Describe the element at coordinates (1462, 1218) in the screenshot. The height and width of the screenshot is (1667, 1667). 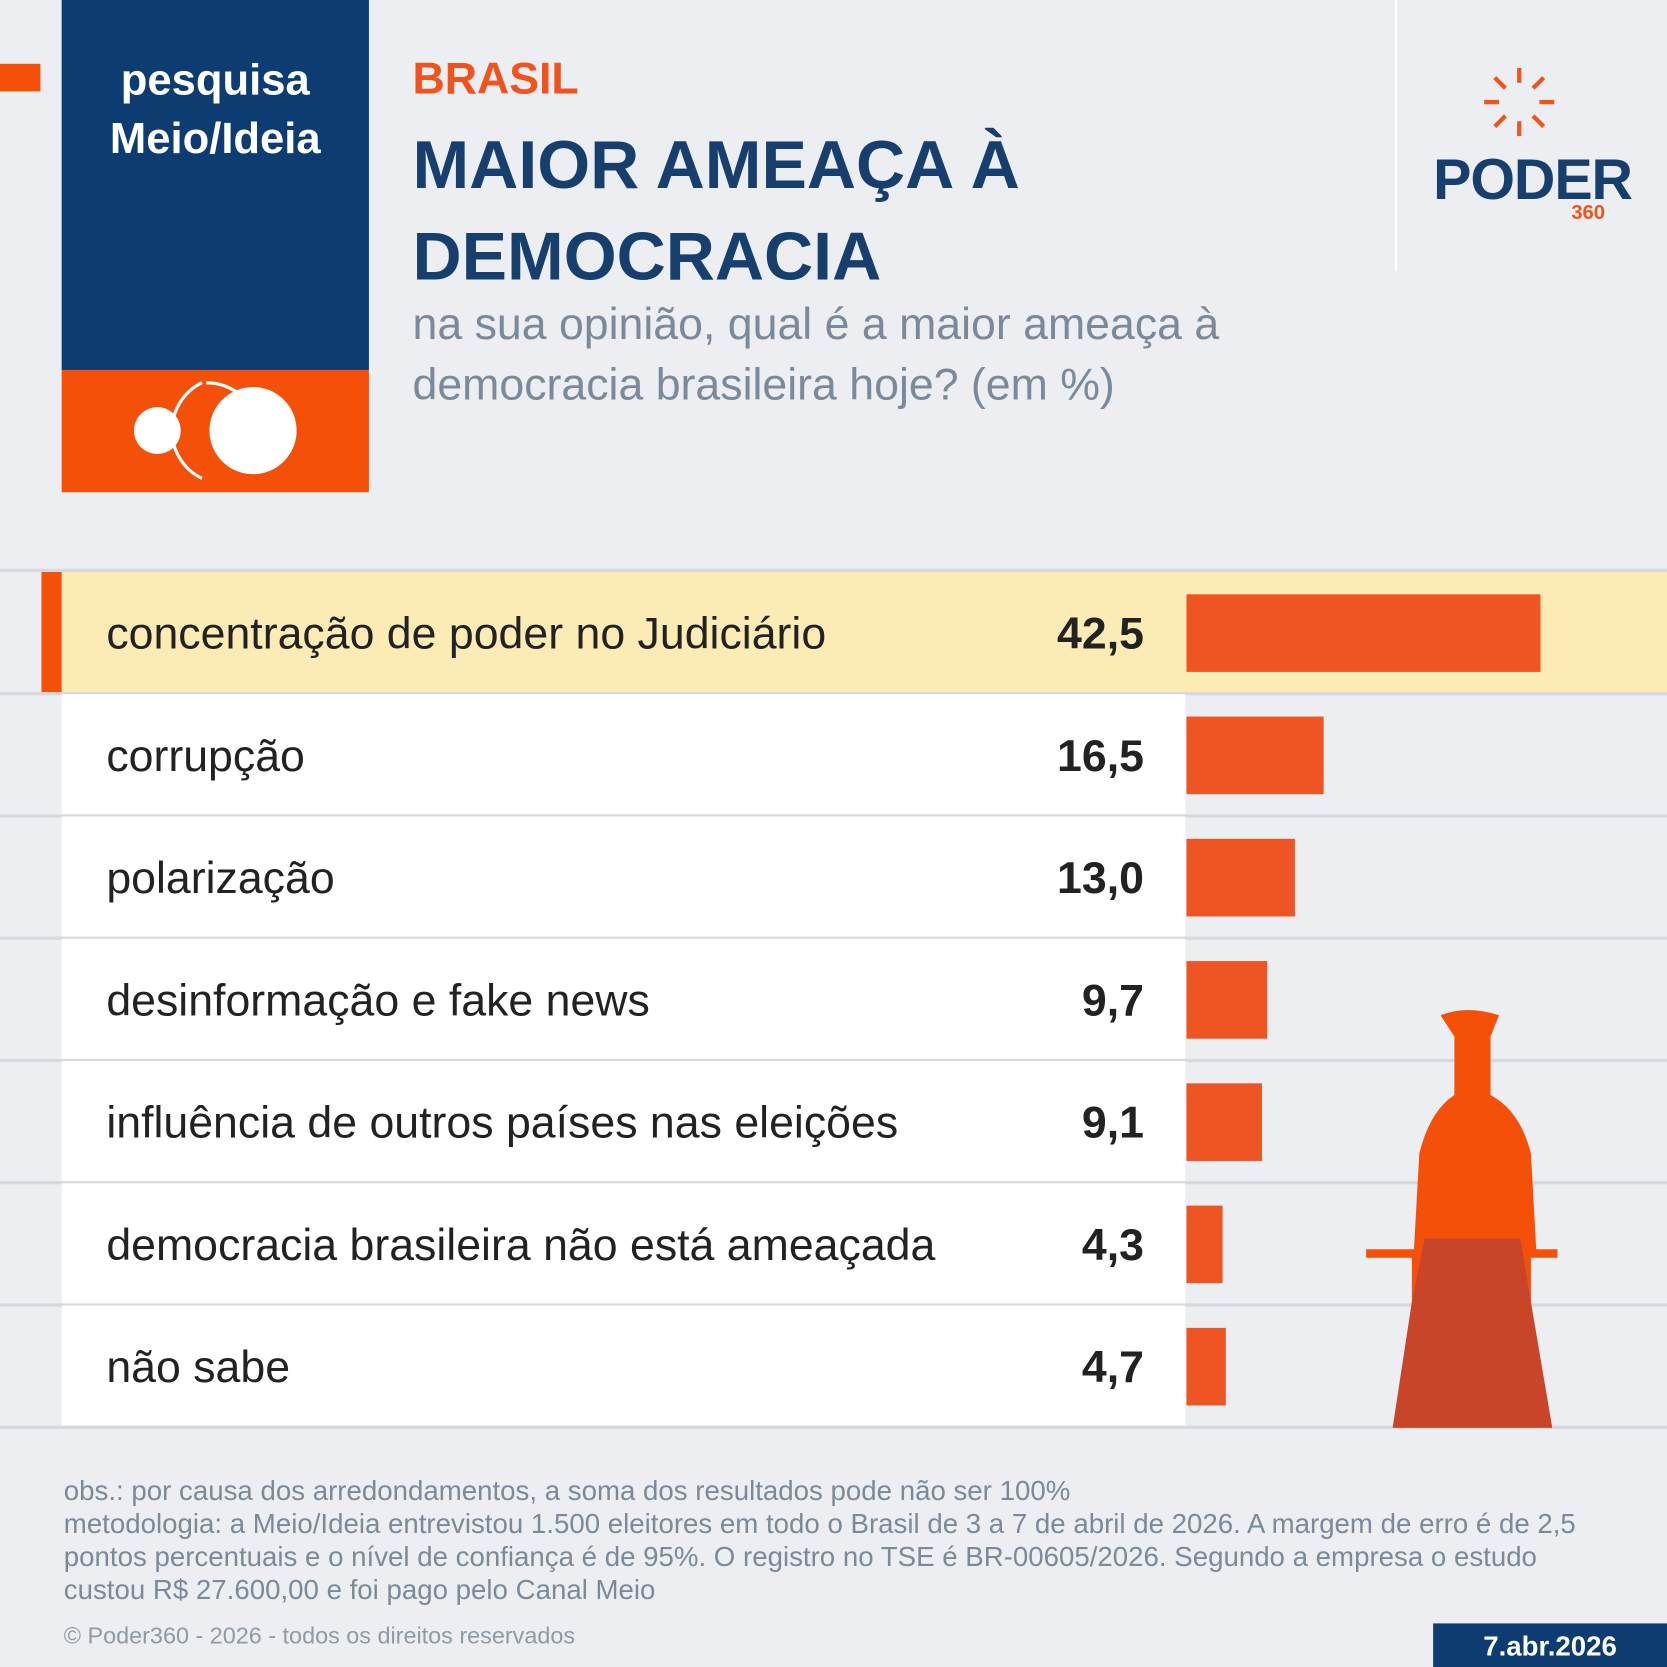
I see `statue` at that location.